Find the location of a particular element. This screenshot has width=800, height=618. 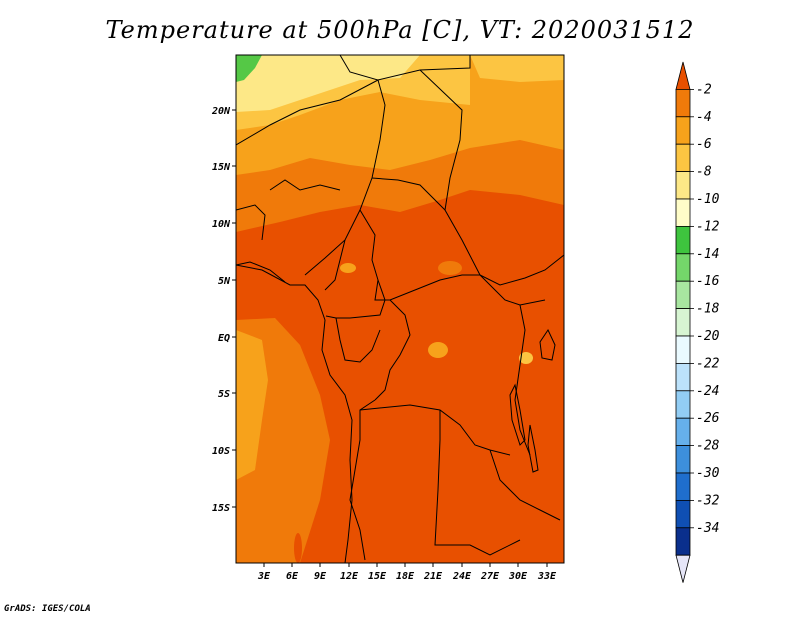

colorbar-label: -16 is located at coordinates (708, 281).